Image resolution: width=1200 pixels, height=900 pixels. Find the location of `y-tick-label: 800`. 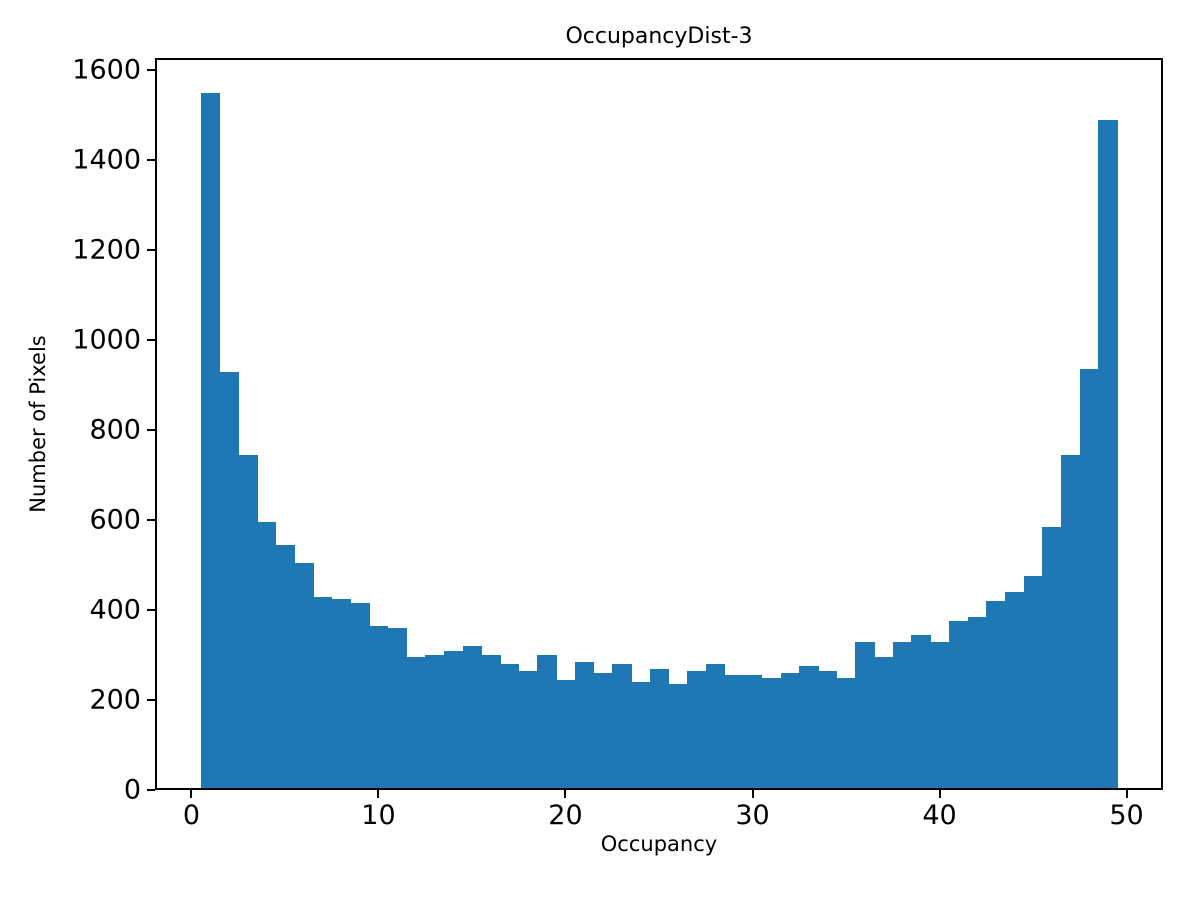

y-tick-label: 800 is located at coordinates (115, 430).